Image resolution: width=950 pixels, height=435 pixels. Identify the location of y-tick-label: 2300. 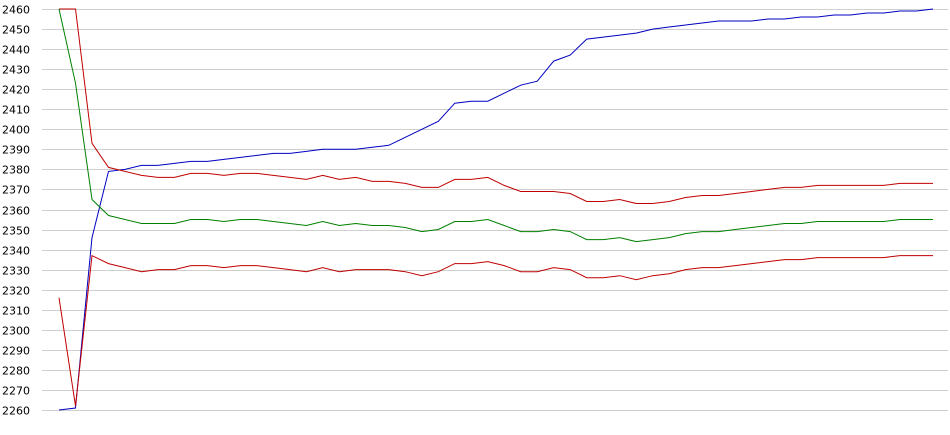
(16, 331).